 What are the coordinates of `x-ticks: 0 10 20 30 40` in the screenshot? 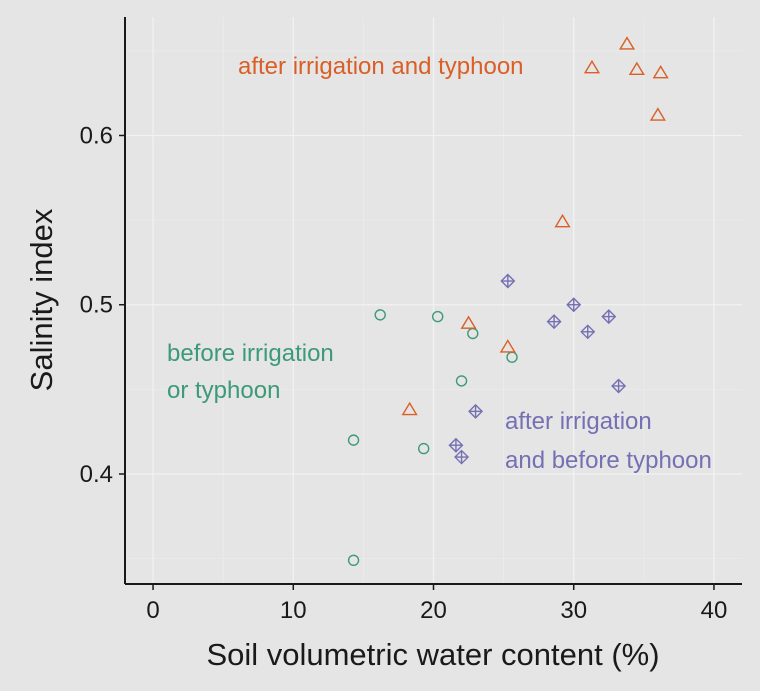 It's located at (436, 604).